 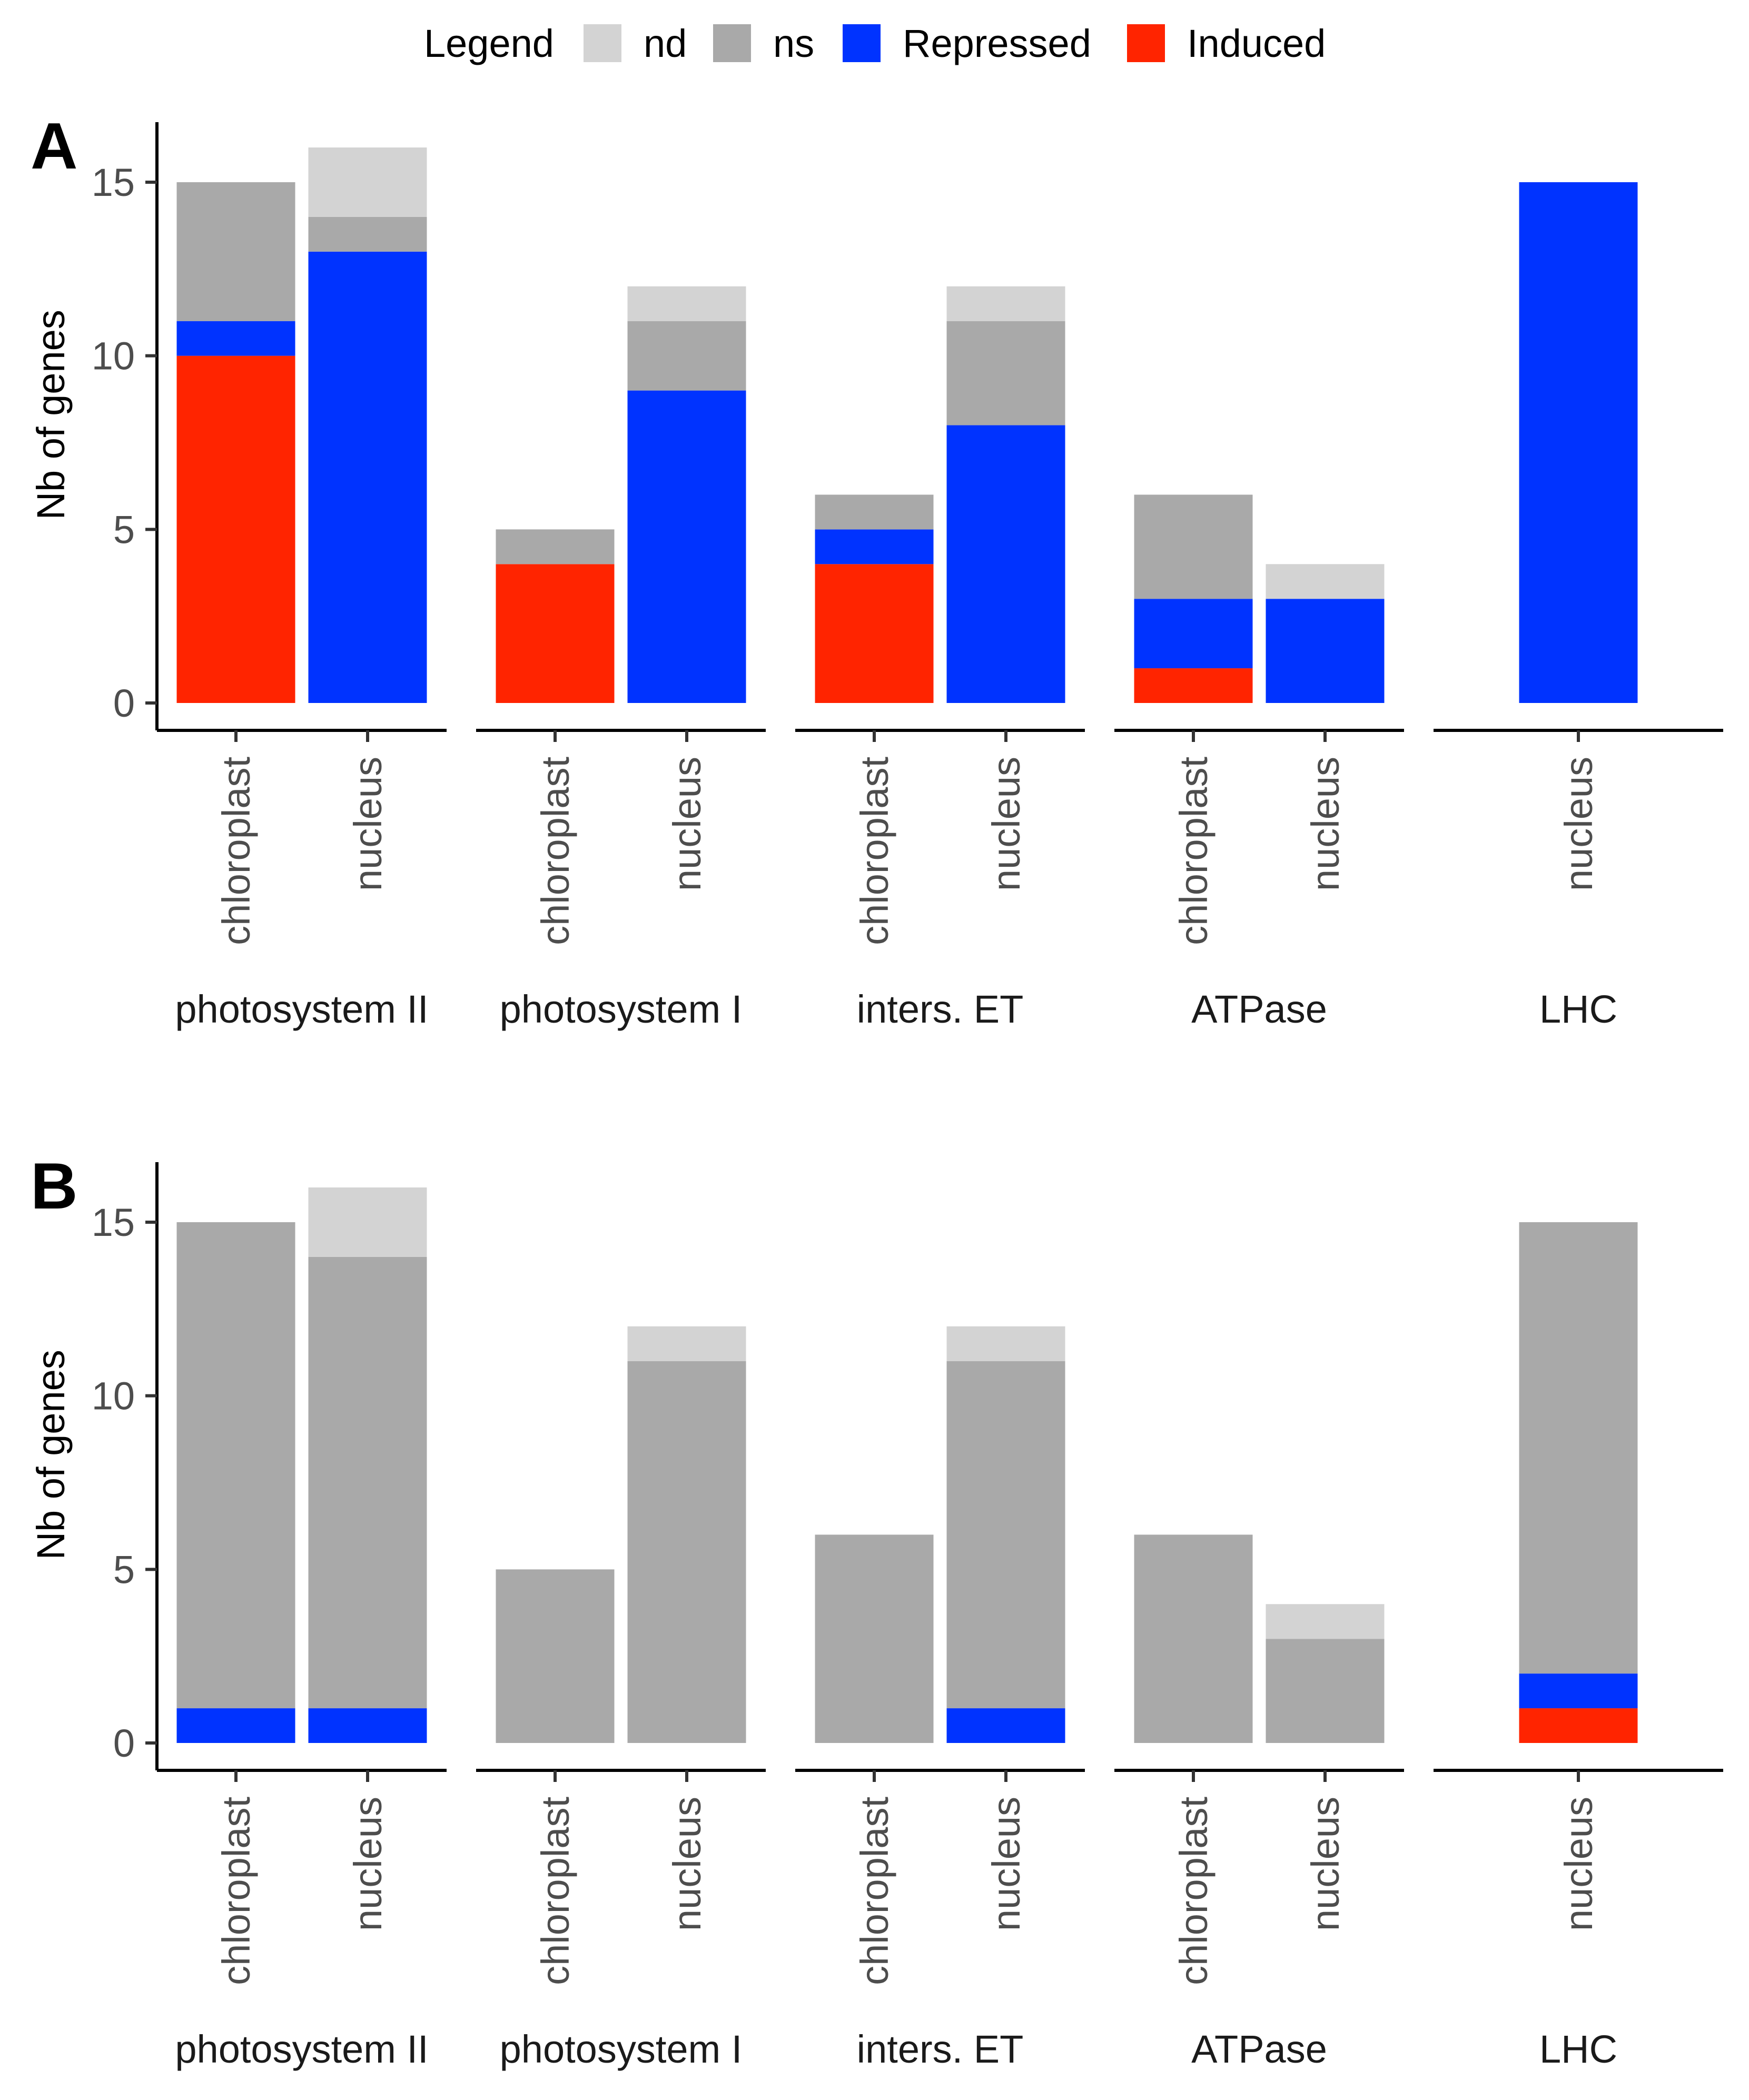 I want to click on bar-segment-inters-et-chloroplast-repressed, so click(x=874, y=546).